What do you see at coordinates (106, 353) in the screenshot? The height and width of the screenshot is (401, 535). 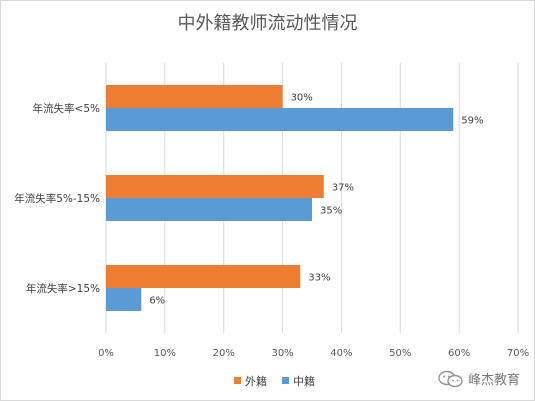 I see `x-tick-label: 0%` at bounding box center [106, 353].